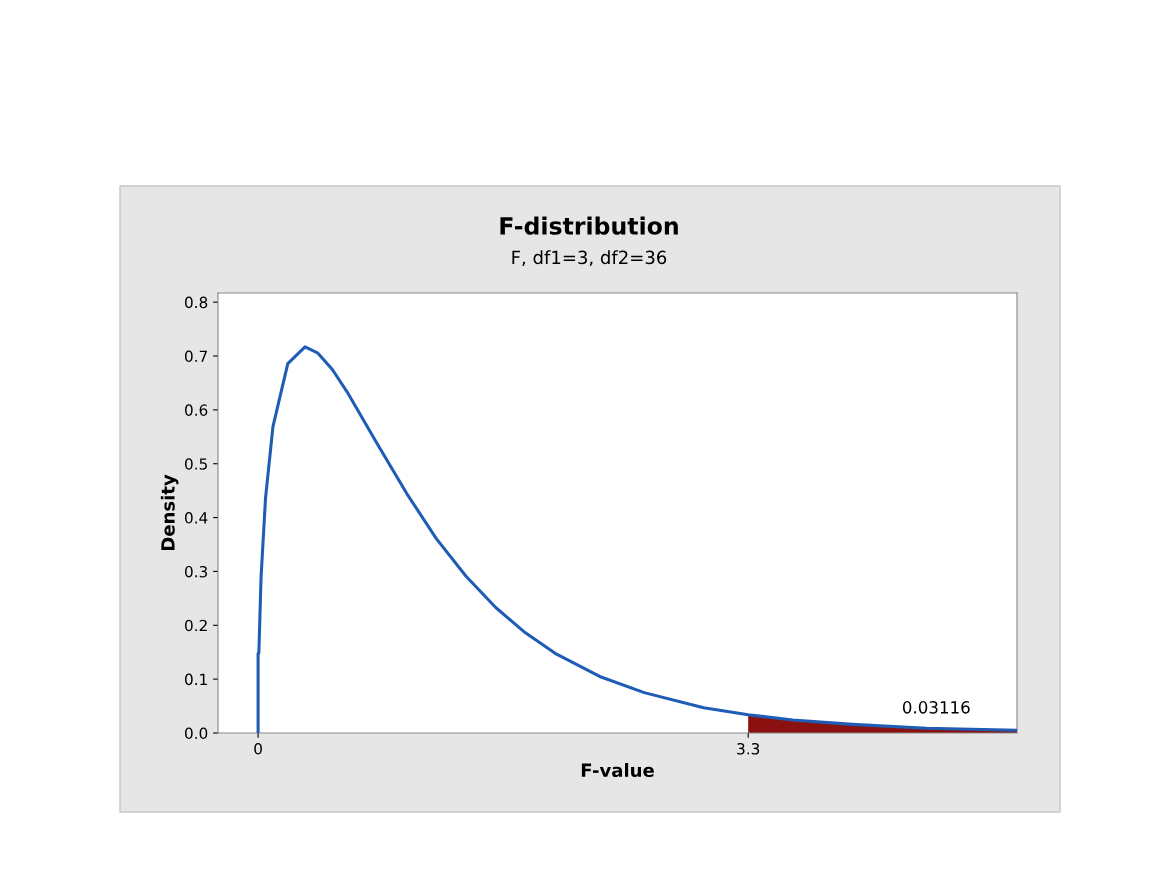  I want to click on y-tick-label: 0.3, so click(196, 571).